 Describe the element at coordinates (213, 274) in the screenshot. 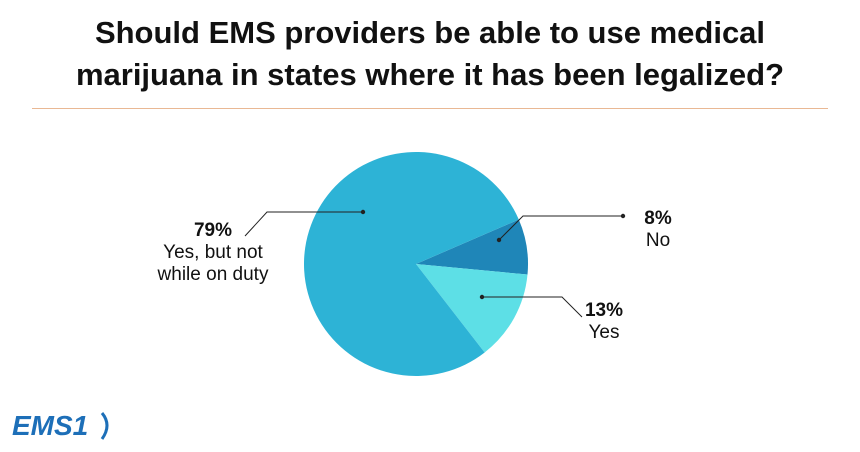

I see `slice-category-yes-not-on-duty-line-2: while on duty` at that location.